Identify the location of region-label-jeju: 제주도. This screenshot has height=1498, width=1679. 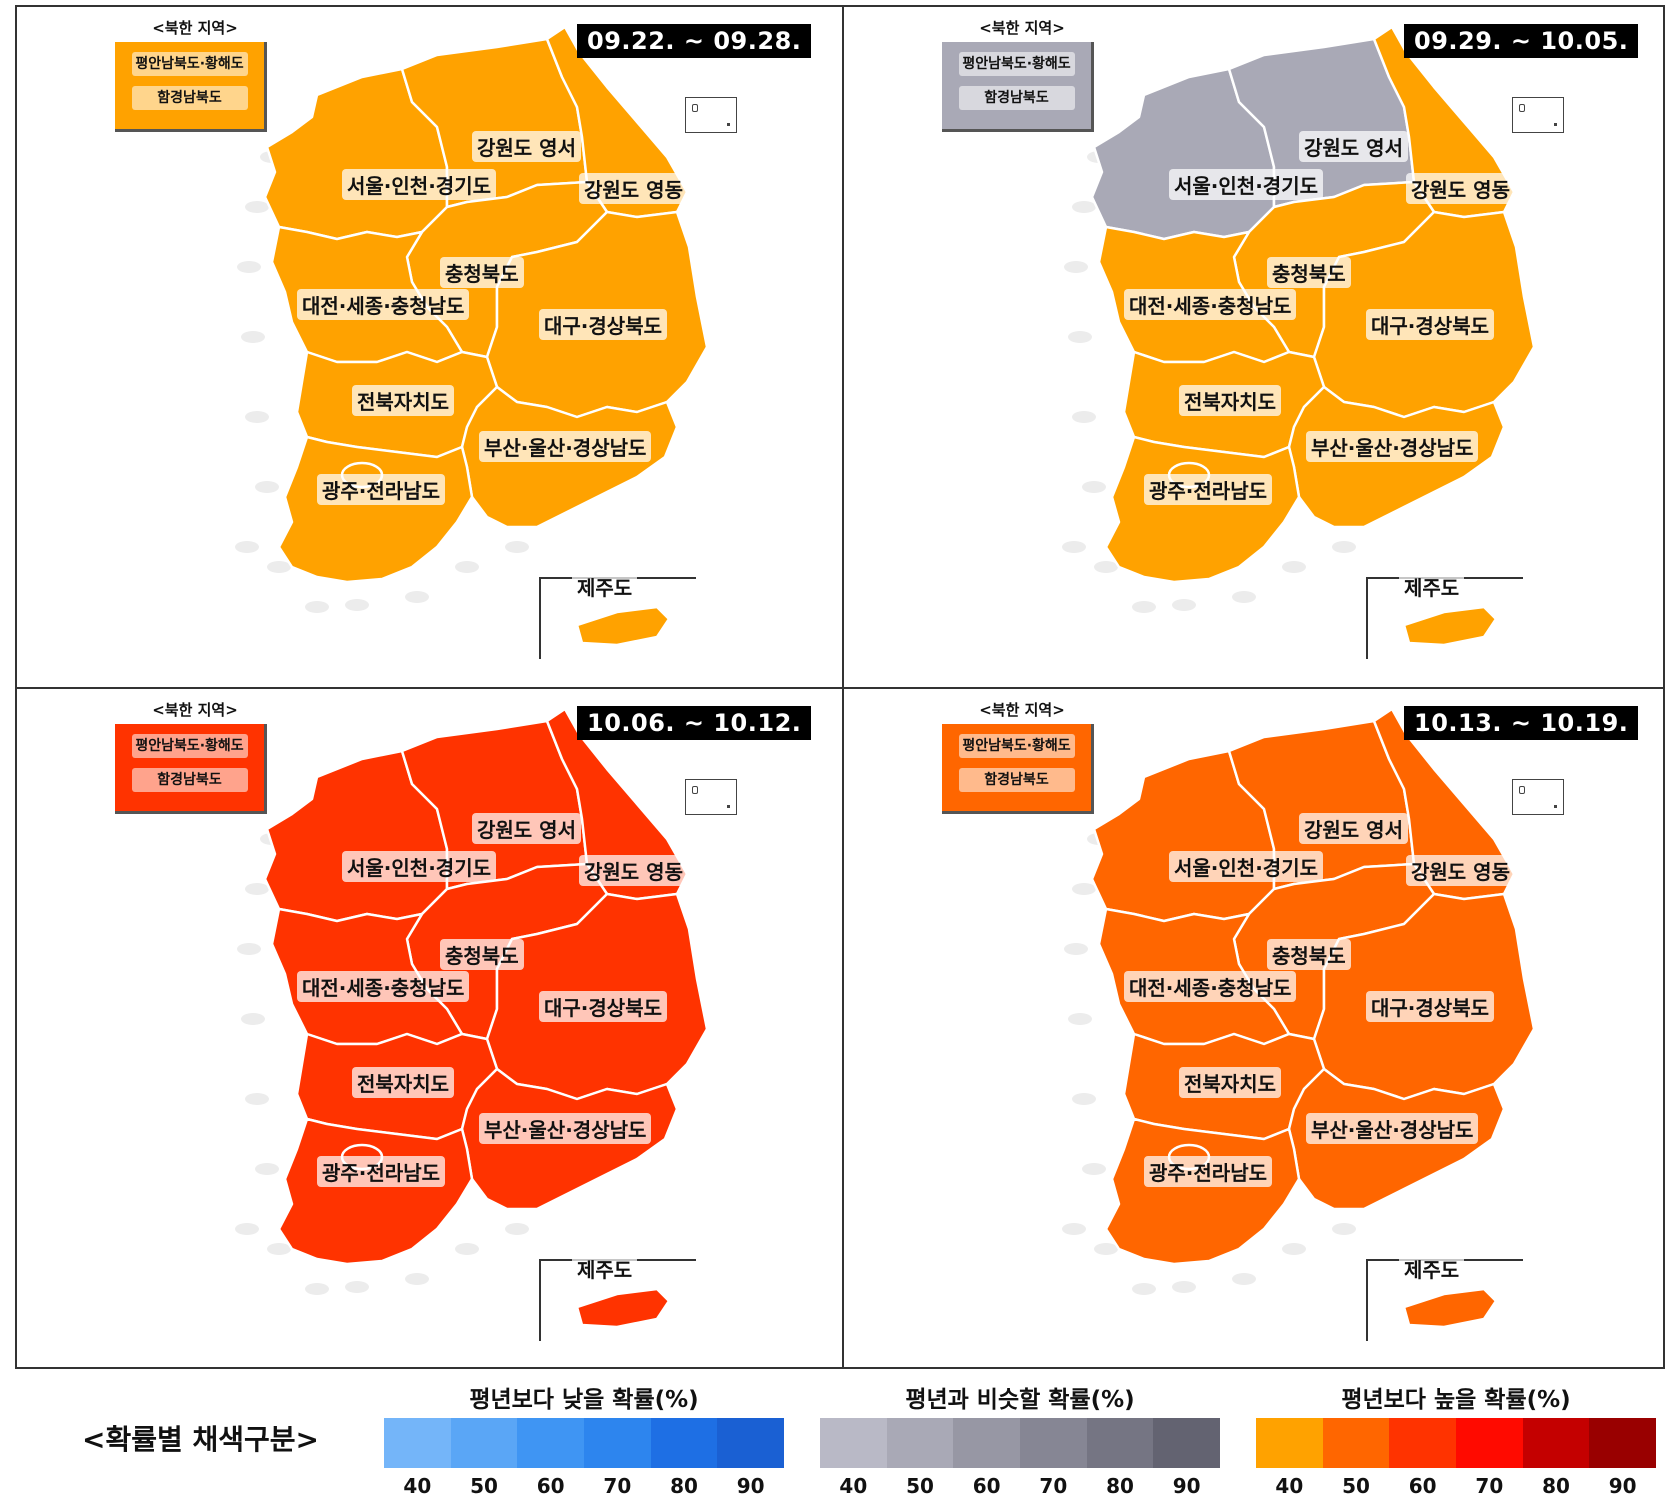
(605, 586).